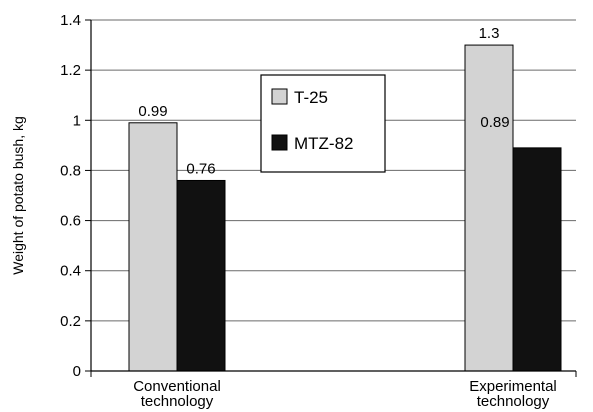  What do you see at coordinates (323, 123) in the screenshot?
I see `legend: T-25 MTZ-82` at bounding box center [323, 123].